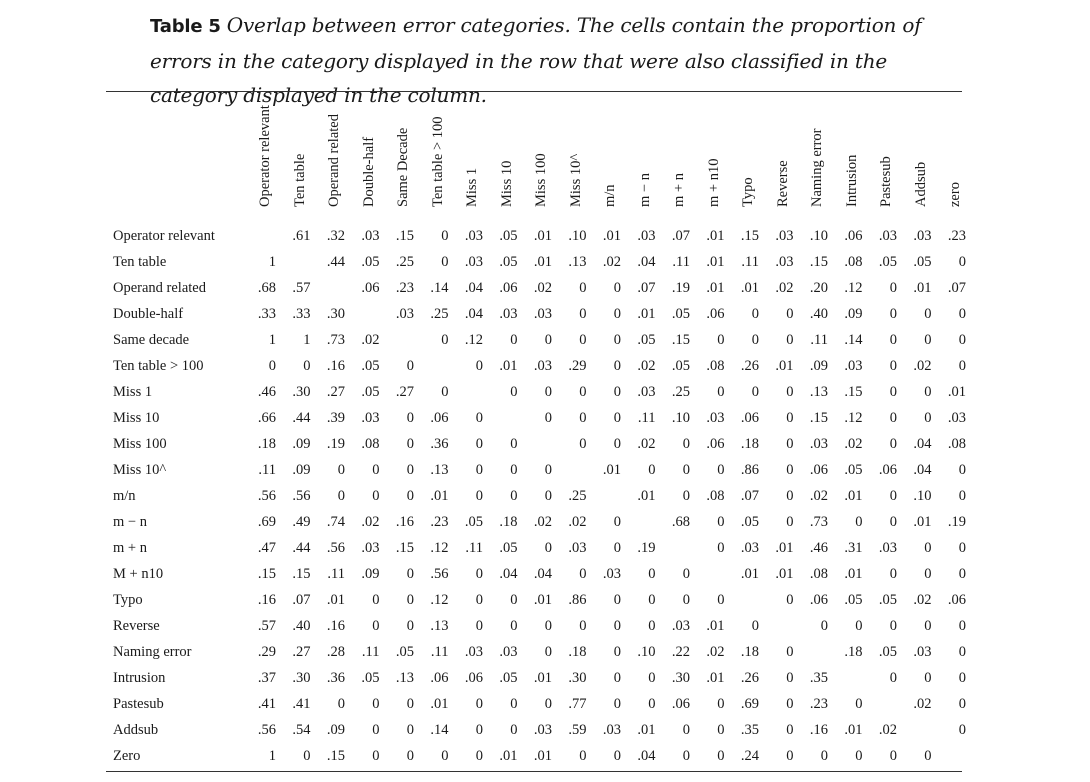 The height and width of the screenshot is (782, 1090). Describe the element at coordinates (473, 288) in the screenshot. I see `table-cell: .04` at that location.